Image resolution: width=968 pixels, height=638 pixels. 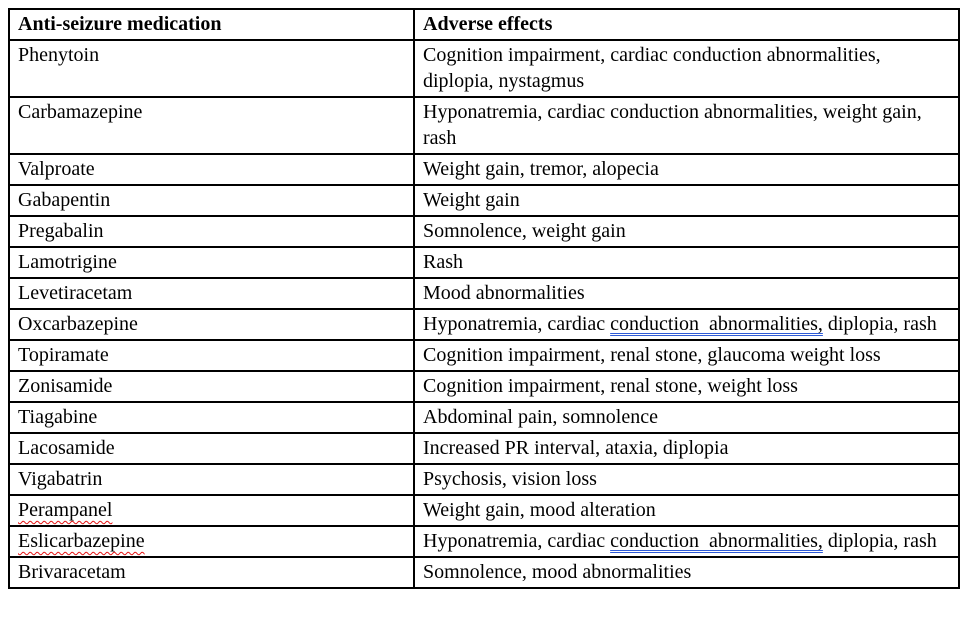 I want to click on medication-cell: Gabapentin, so click(x=211, y=200).